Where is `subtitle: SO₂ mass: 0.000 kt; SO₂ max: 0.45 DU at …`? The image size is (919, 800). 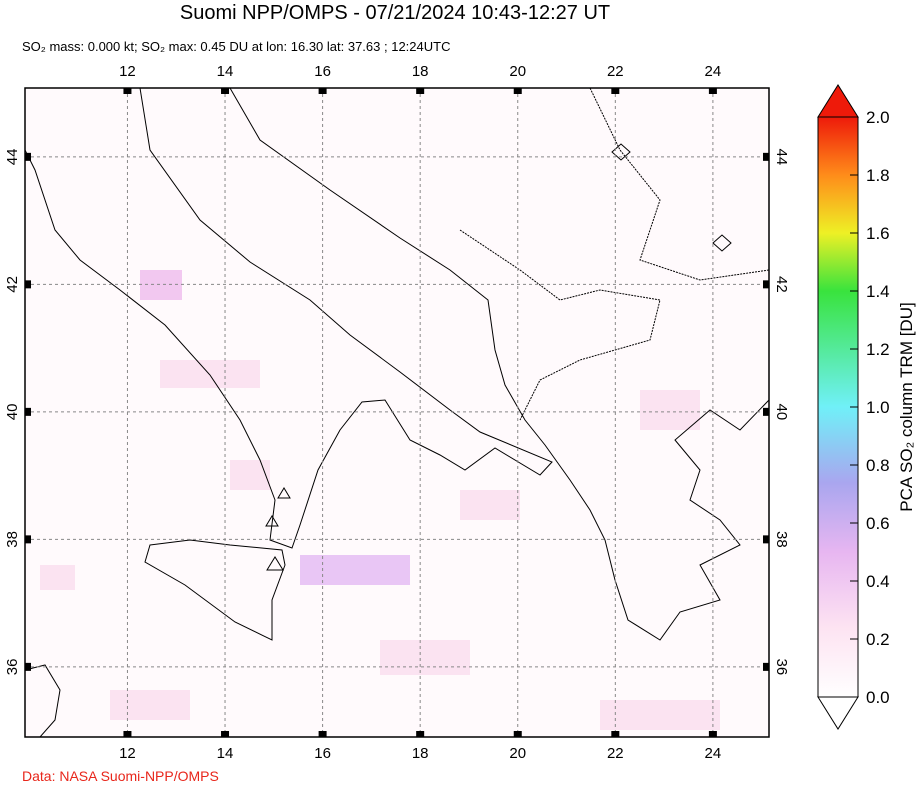
subtitle: SO₂ mass: 0.000 kt; SO₂ max: 0.45 DU at … is located at coordinates (236, 46).